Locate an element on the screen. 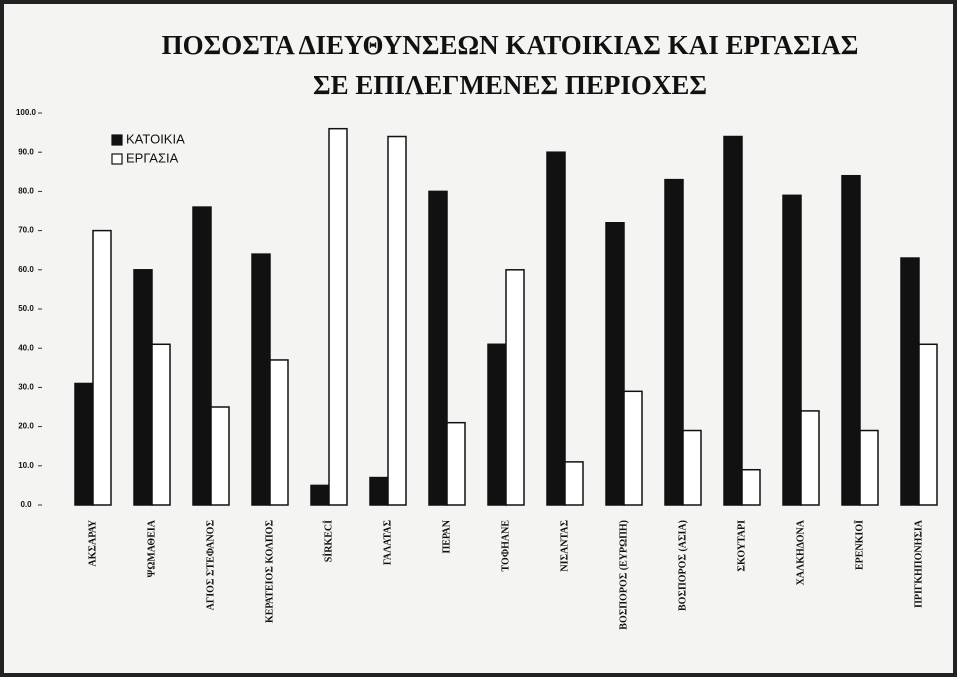  x-tick-label: ΑΚΣΑΡΑΥ is located at coordinates (92, 542).